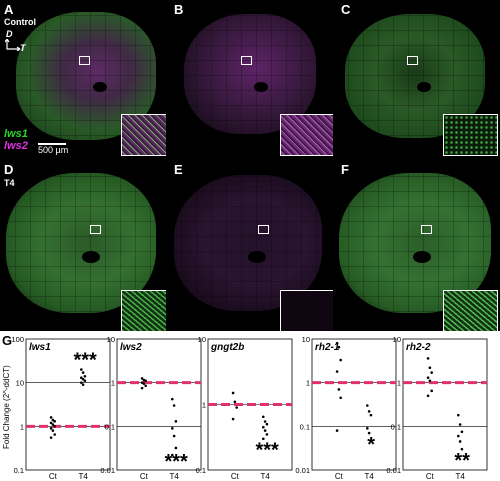  What do you see at coordinates (16, 134) in the screenshot?
I see `legend-lws1: lws1` at bounding box center [16, 134].